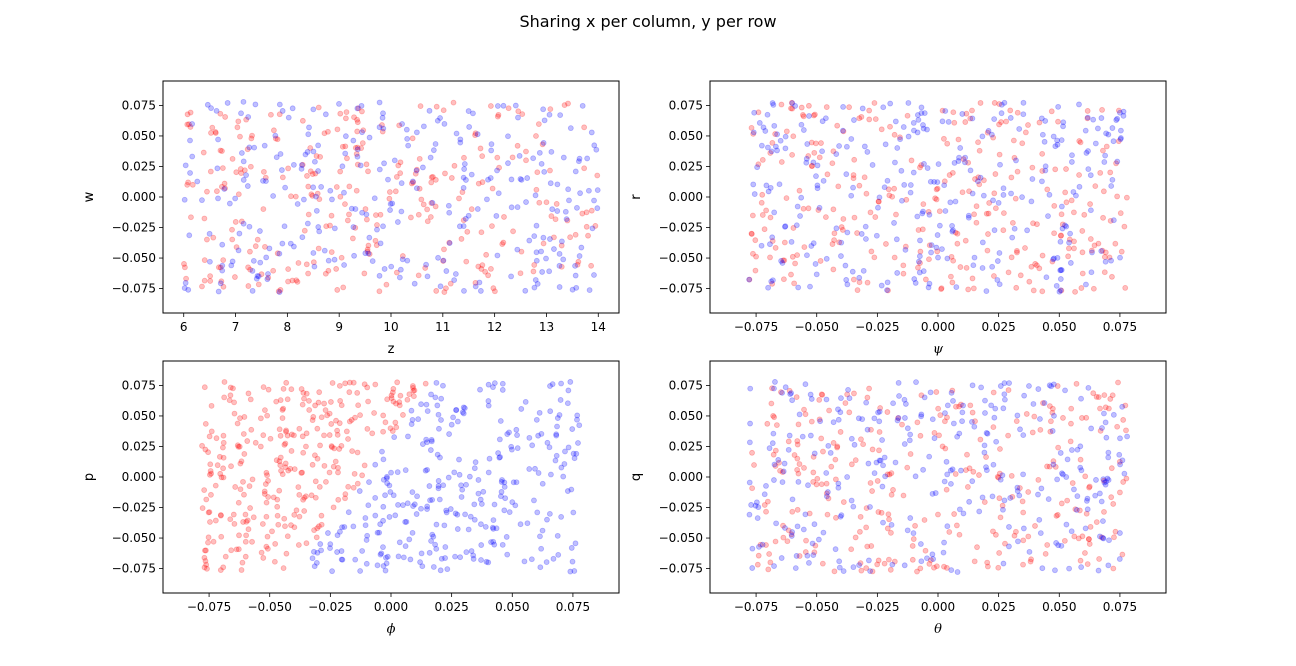 Image resolution: width=1296 pixels, height=666 pixels. What do you see at coordinates (938, 327) in the screenshot?
I see `x-tick-label: 0.000` at bounding box center [938, 327].